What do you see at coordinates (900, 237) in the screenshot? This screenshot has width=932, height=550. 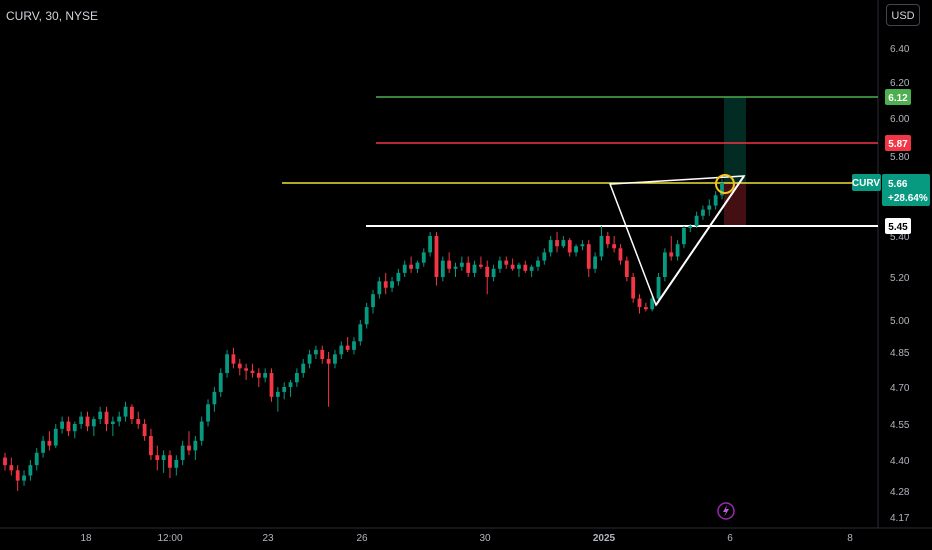 I see `y-tick-label-4: 5.40` at bounding box center [900, 237].